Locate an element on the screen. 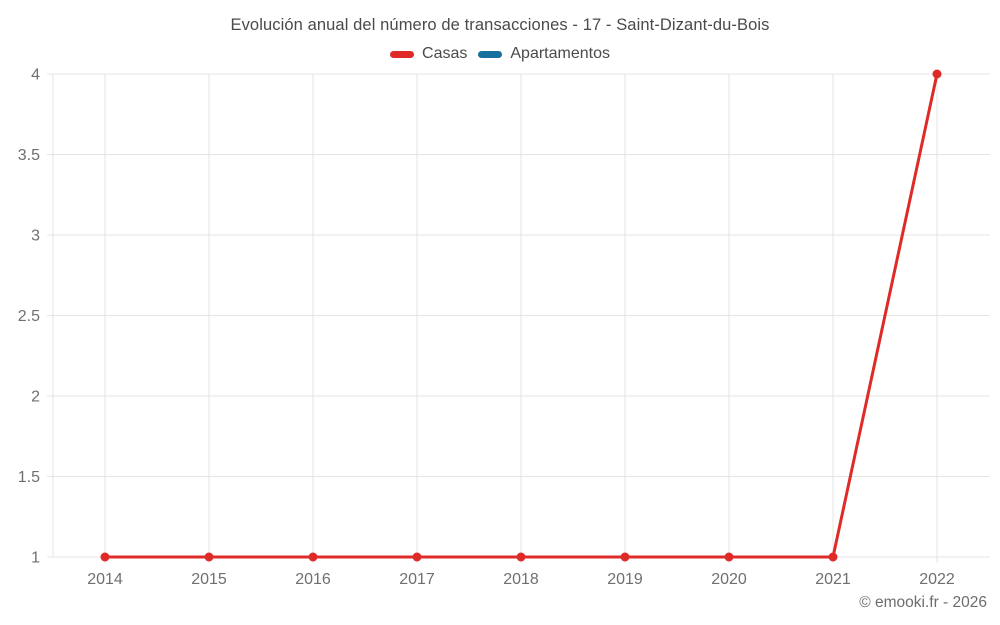  x-axis-label: 2019 is located at coordinates (625, 579).